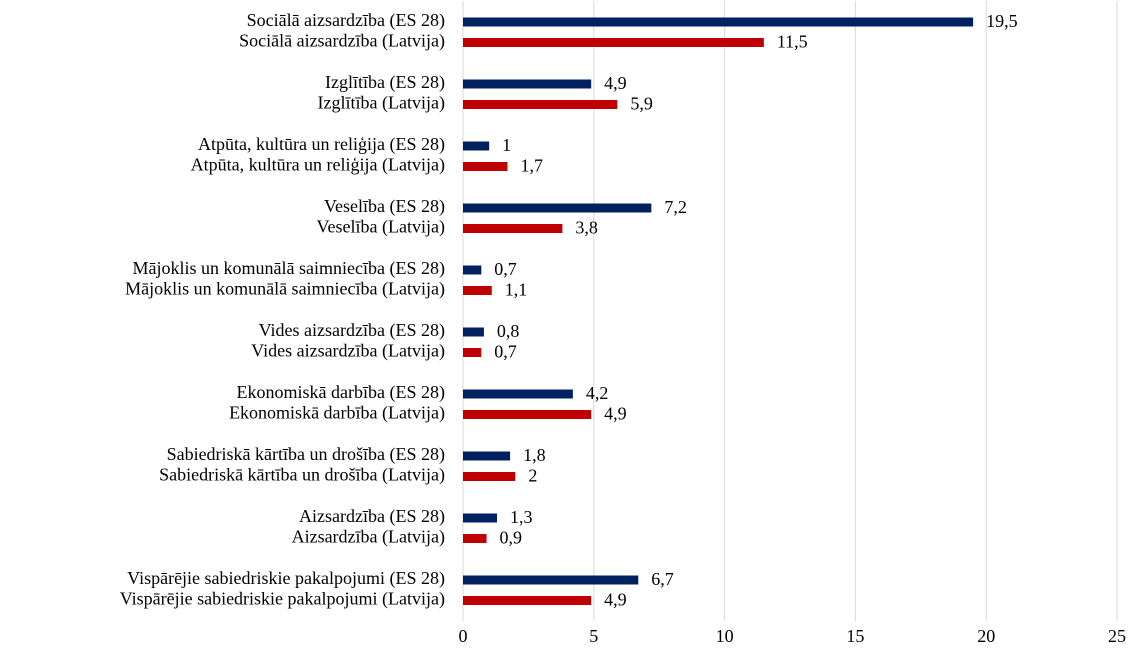 Image resolution: width=1128 pixels, height=648 pixels. I want to click on value-label: 11,5, so click(792, 42).